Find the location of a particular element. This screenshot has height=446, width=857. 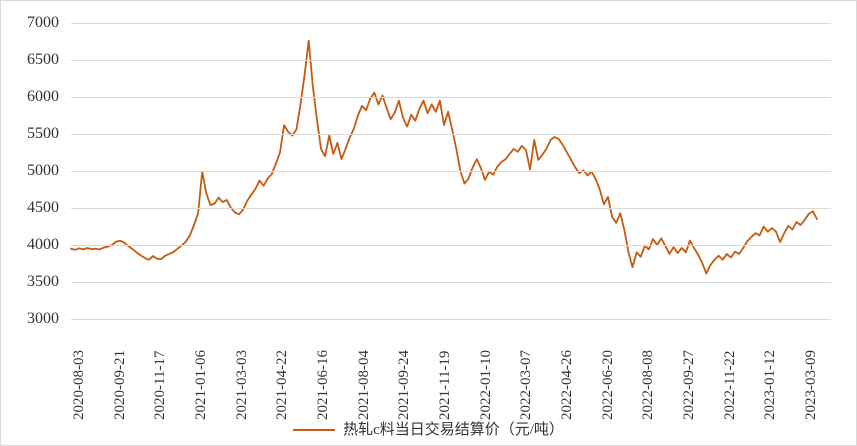

x-axis-tick-label: 2021-06-16 is located at coordinates (323, 385).